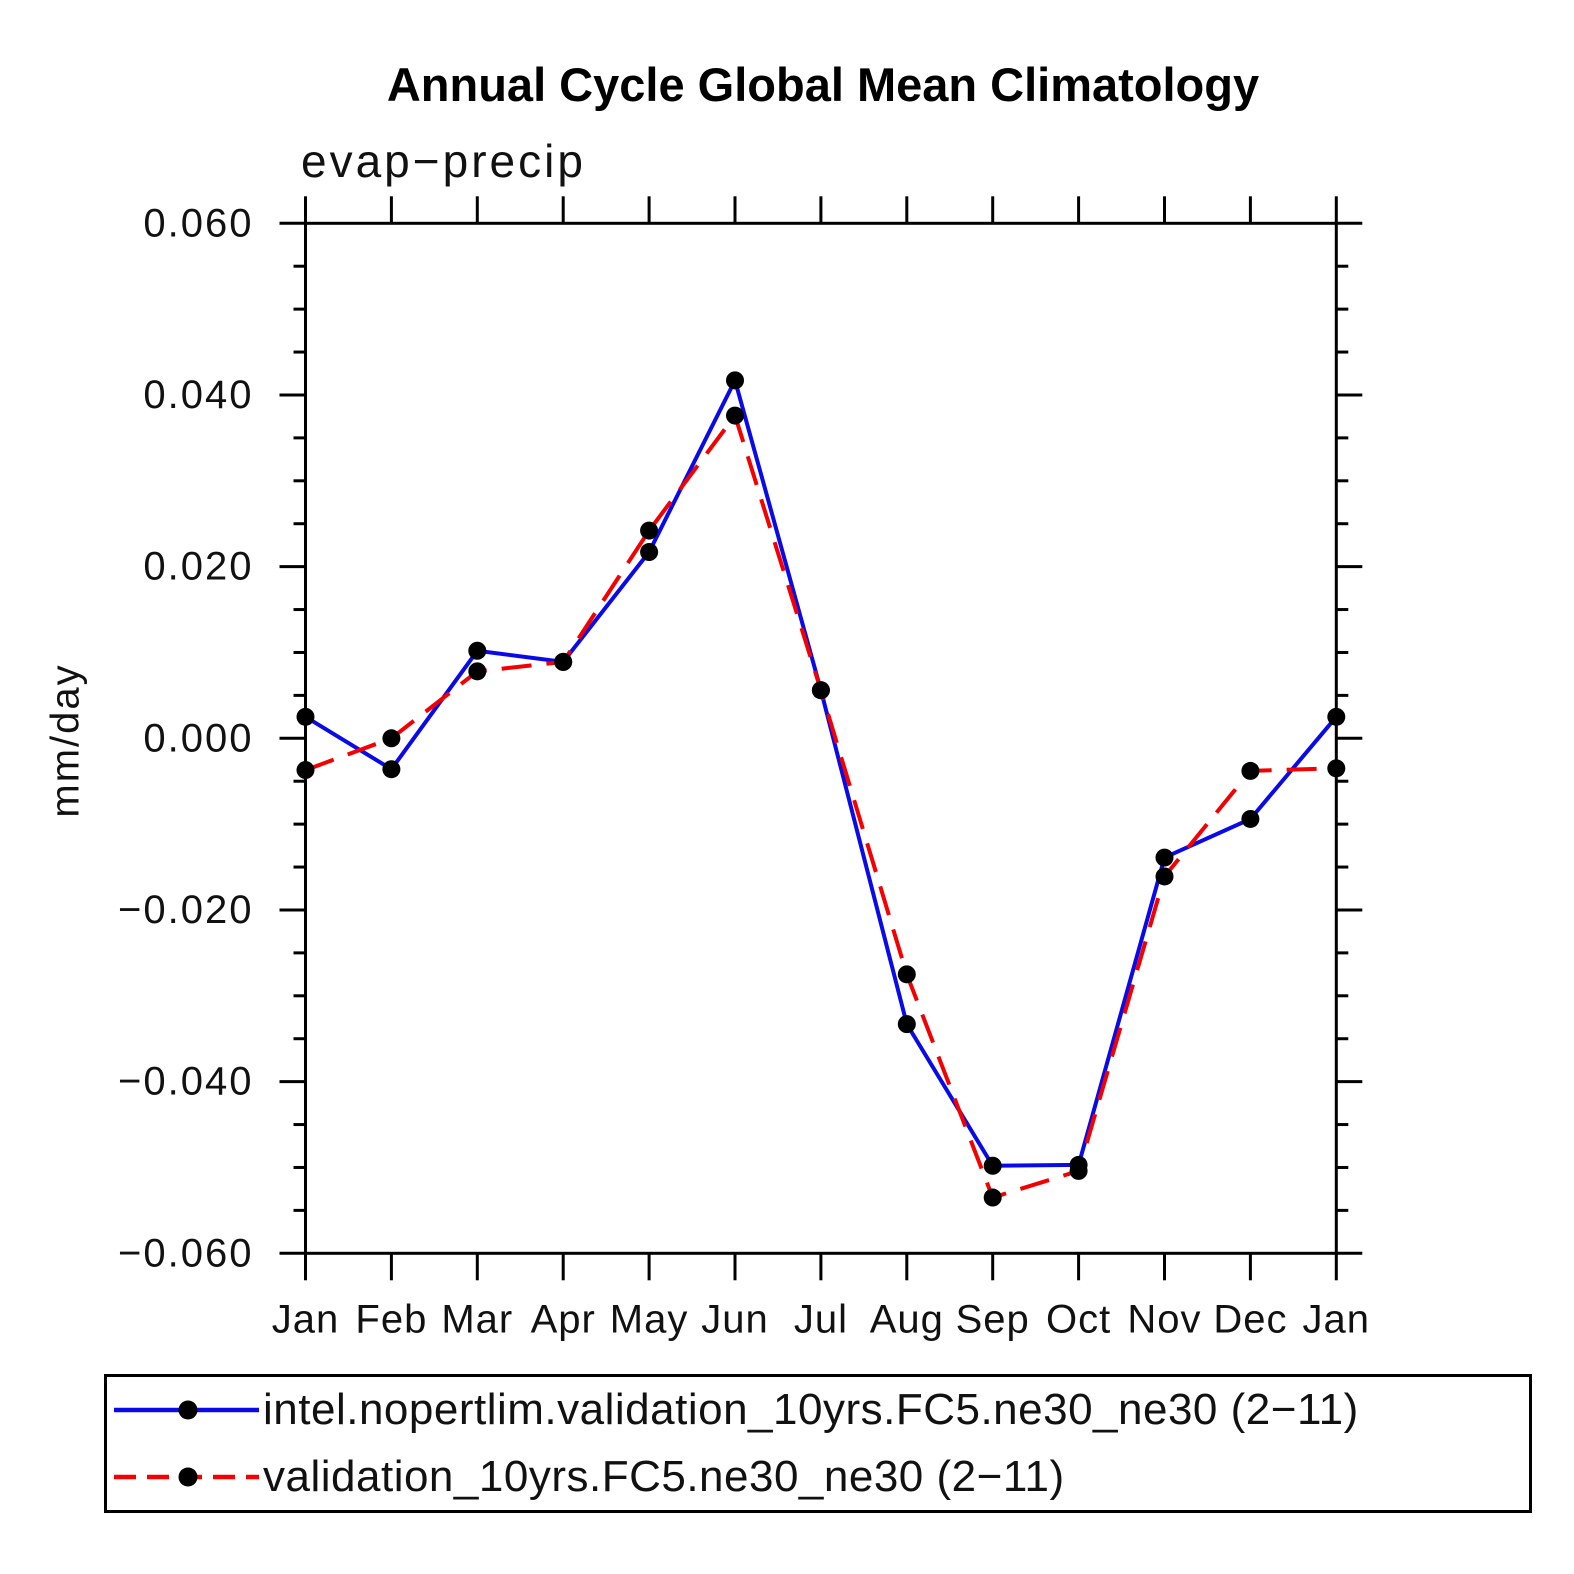 The height and width of the screenshot is (1574, 1574). What do you see at coordinates (198, 738) in the screenshot?
I see `y-tick-label: 0.000` at bounding box center [198, 738].